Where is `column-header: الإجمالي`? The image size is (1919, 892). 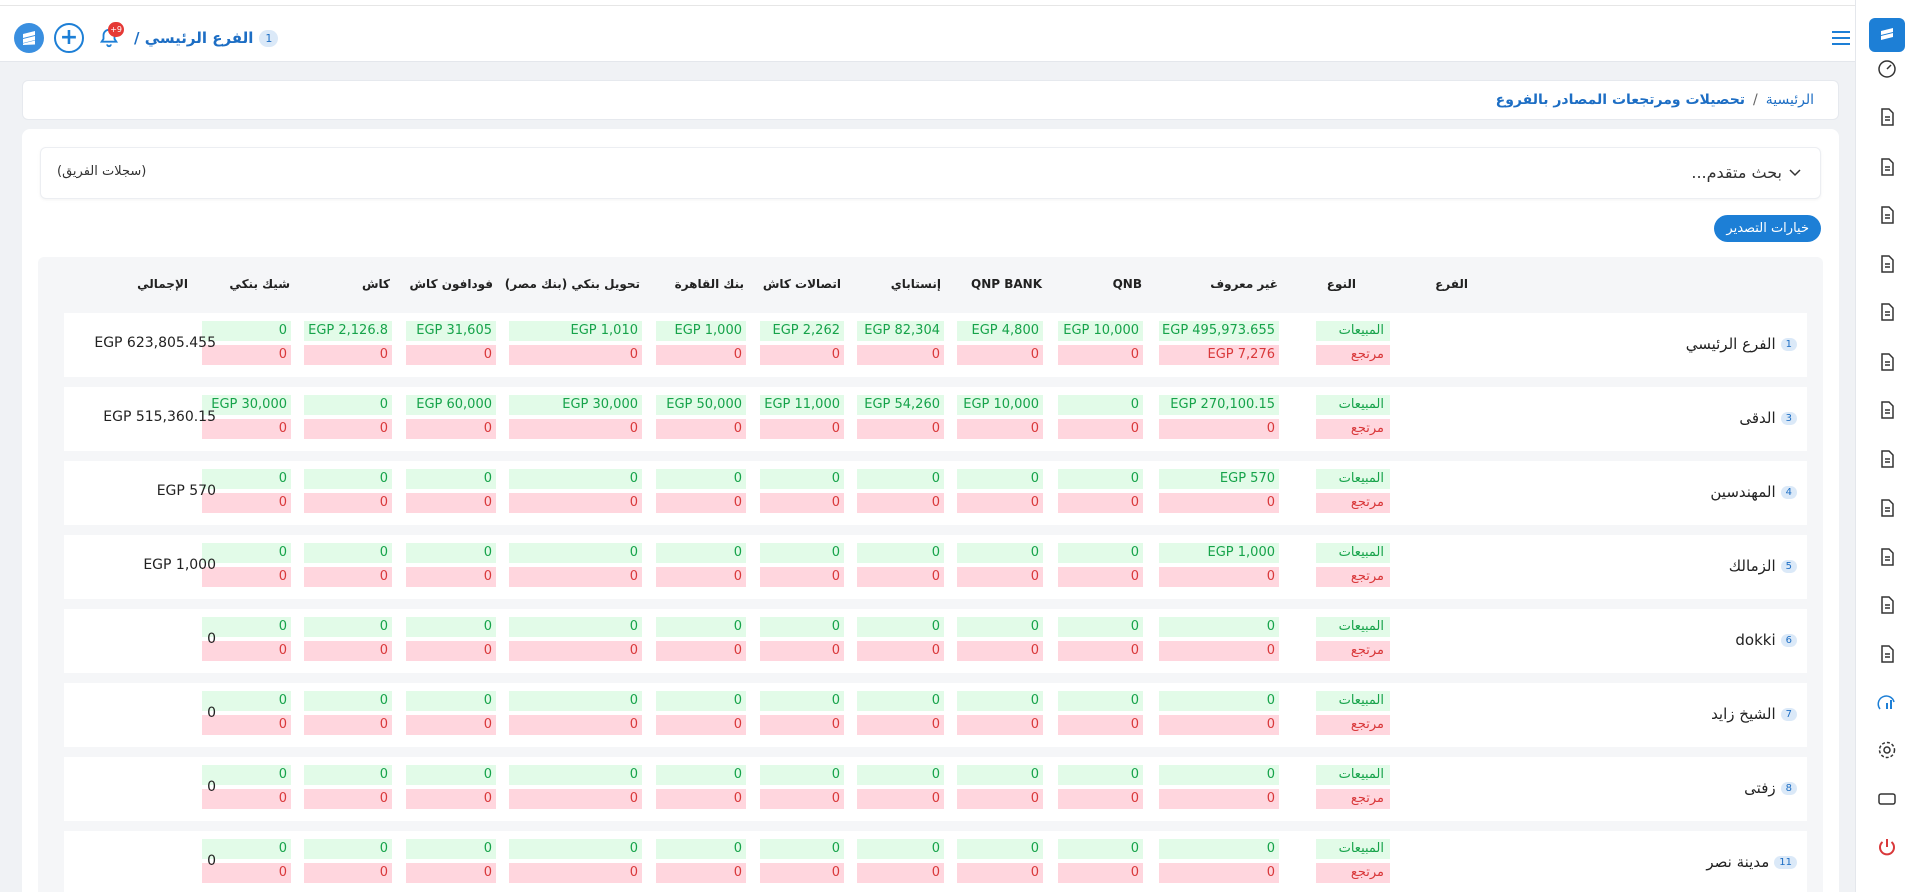 column-header: الإجمالي is located at coordinates (162, 284).